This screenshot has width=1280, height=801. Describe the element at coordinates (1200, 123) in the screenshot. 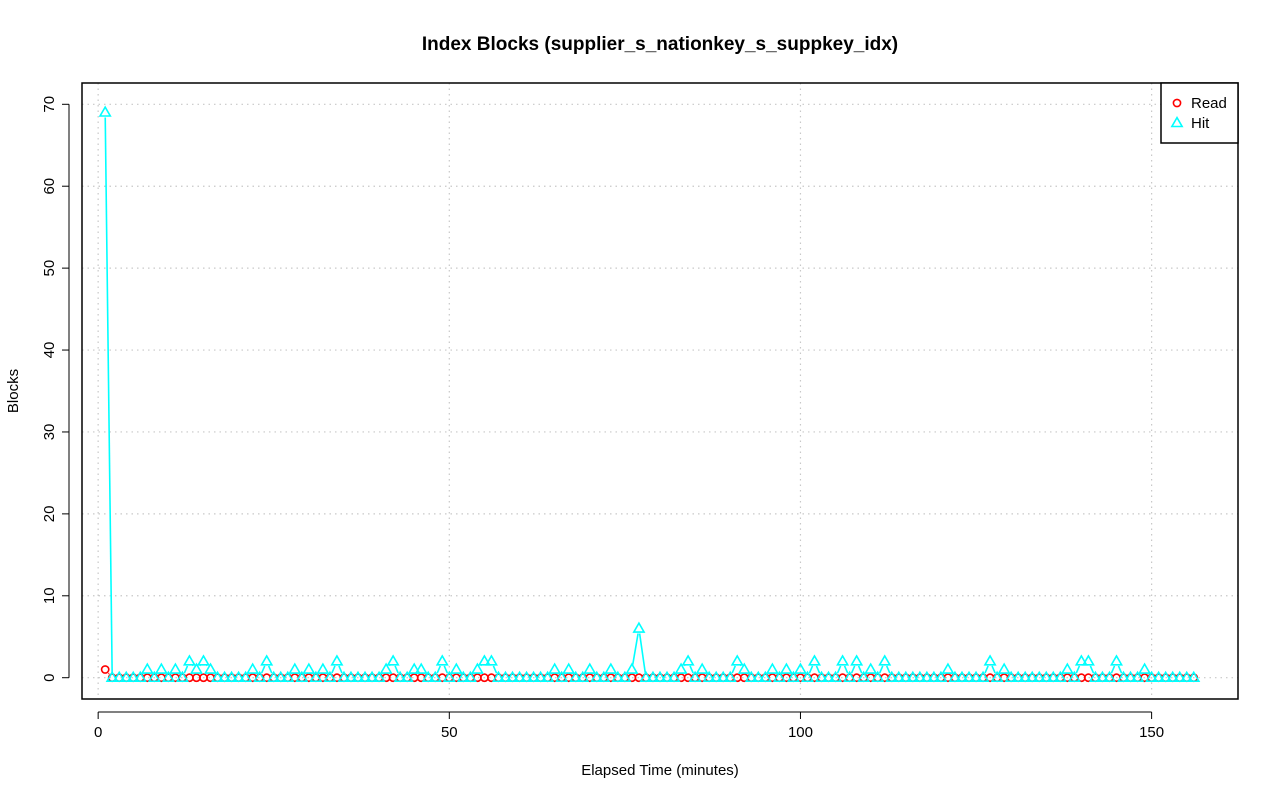

I see `legend-hit-label: Hit` at that location.